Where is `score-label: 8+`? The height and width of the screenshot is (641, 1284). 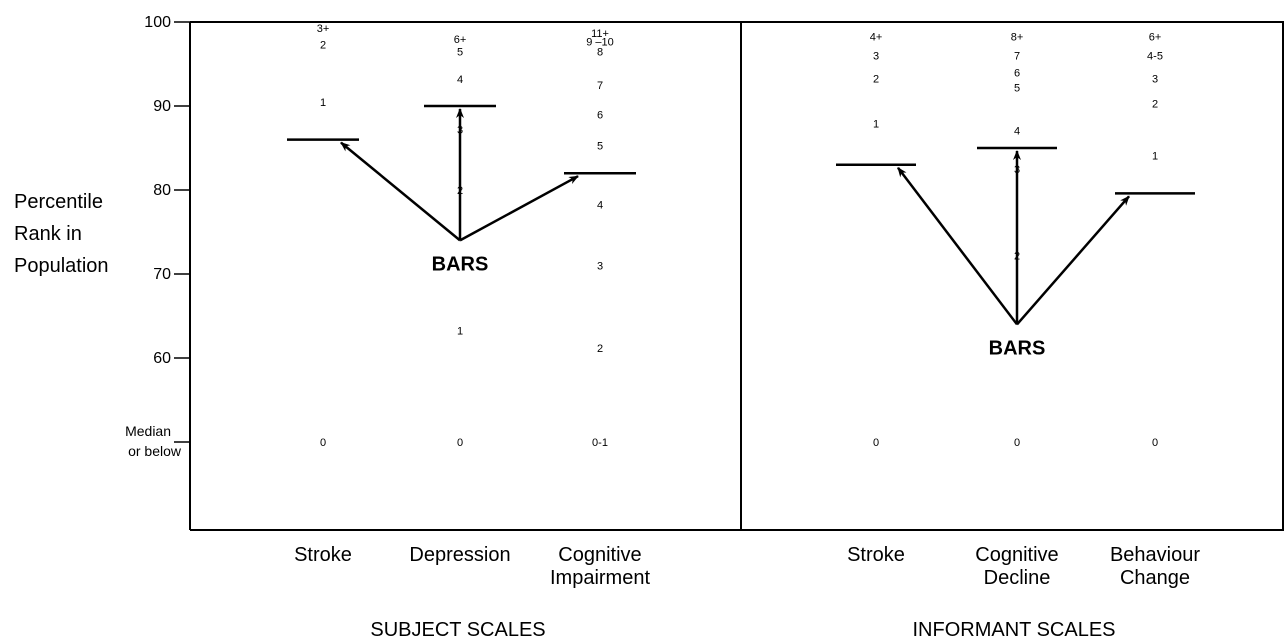 score-label: 8+ is located at coordinates (1017, 37).